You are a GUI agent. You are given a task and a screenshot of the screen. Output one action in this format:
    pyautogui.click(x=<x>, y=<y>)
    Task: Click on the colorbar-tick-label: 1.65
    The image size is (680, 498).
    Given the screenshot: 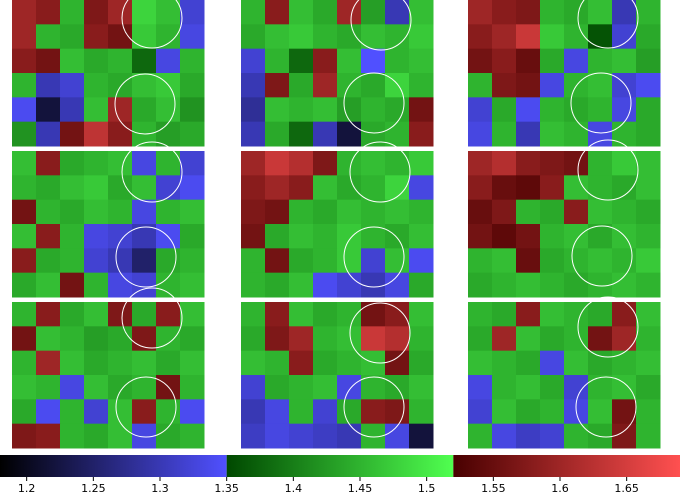 What is the action you would take?
    pyautogui.click(x=626, y=488)
    